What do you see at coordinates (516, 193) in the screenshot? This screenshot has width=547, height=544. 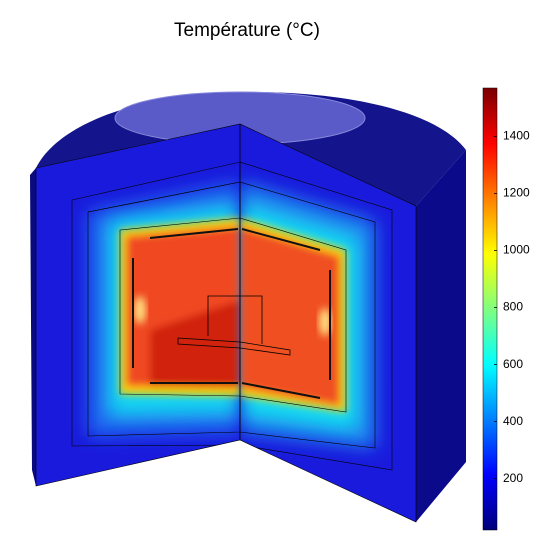 I see `colorbar-tick-label: 1200` at bounding box center [516, 193].